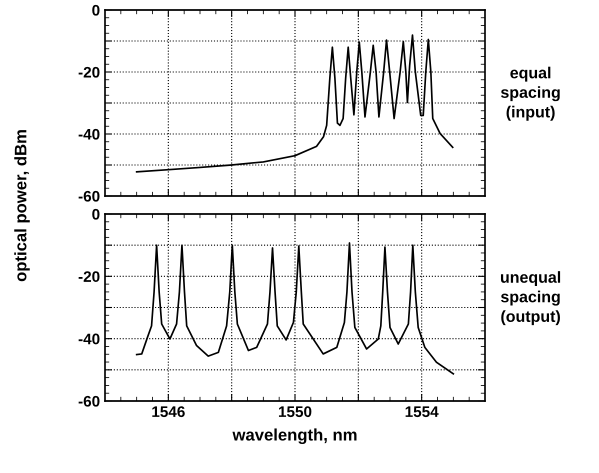 This screenshot has height=473, width=599. Describe the element at coordinates (530, 298) in the screenshot. I see `text: unequal spacing (output)` at that location.